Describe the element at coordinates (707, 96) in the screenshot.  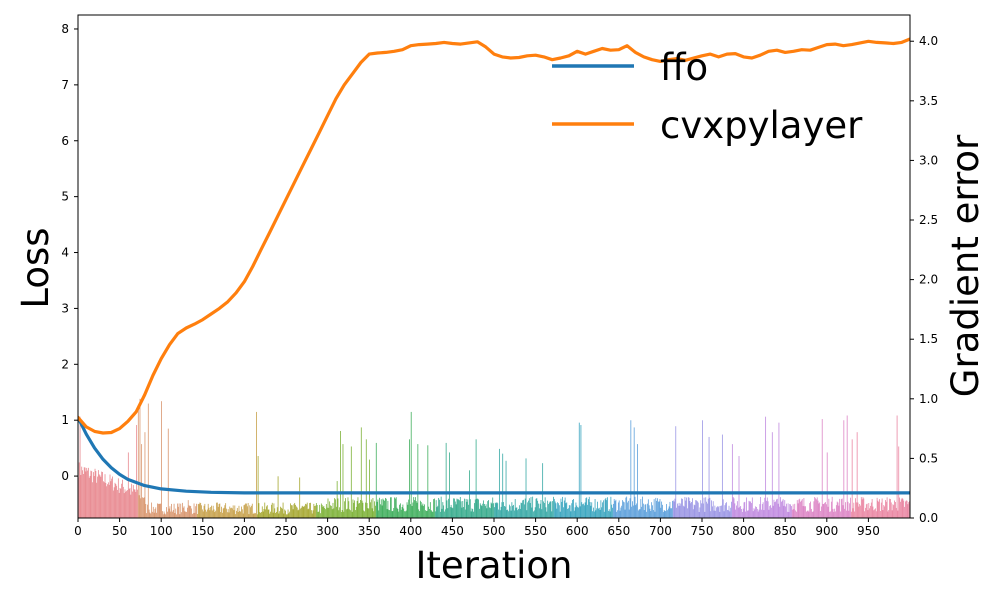
I see `legend: ffo cvxpylayer` at that location.